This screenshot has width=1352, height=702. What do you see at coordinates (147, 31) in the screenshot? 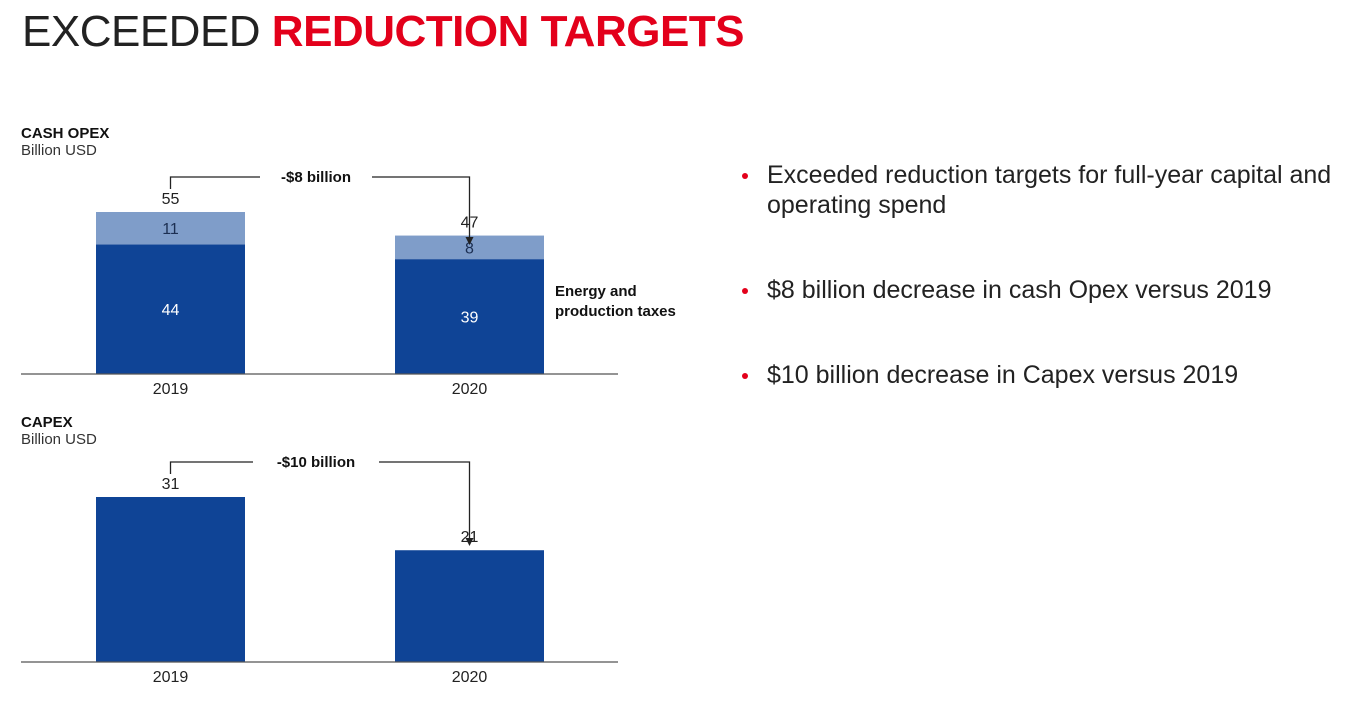
I see `title-part-1: EXCEEDED` at bounding box center [147, 31].